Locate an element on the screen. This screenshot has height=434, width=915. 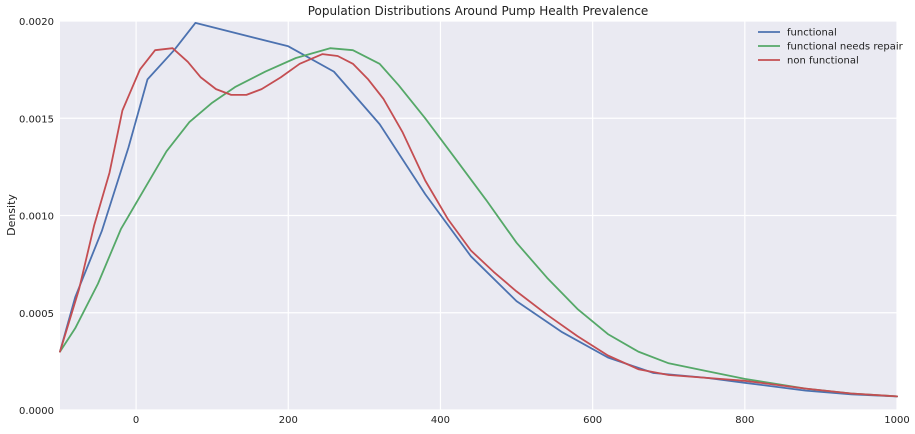
legend-label: non functional is located at coordinates (823, 61).